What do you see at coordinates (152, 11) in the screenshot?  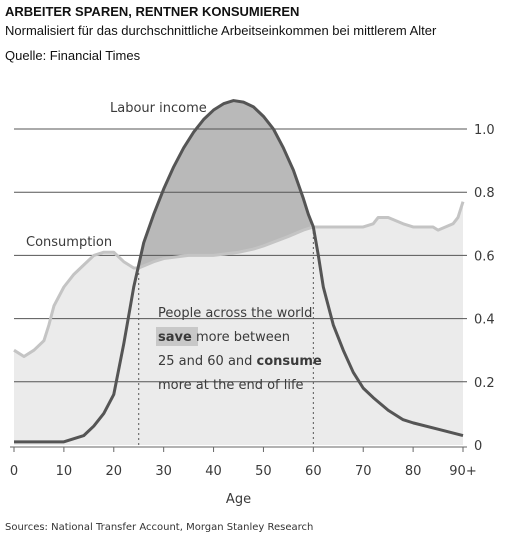 I see `chart-title: ARBEITER SPAREN, RENTNER KONSUMIEREN` at bounding box center [152, 11].